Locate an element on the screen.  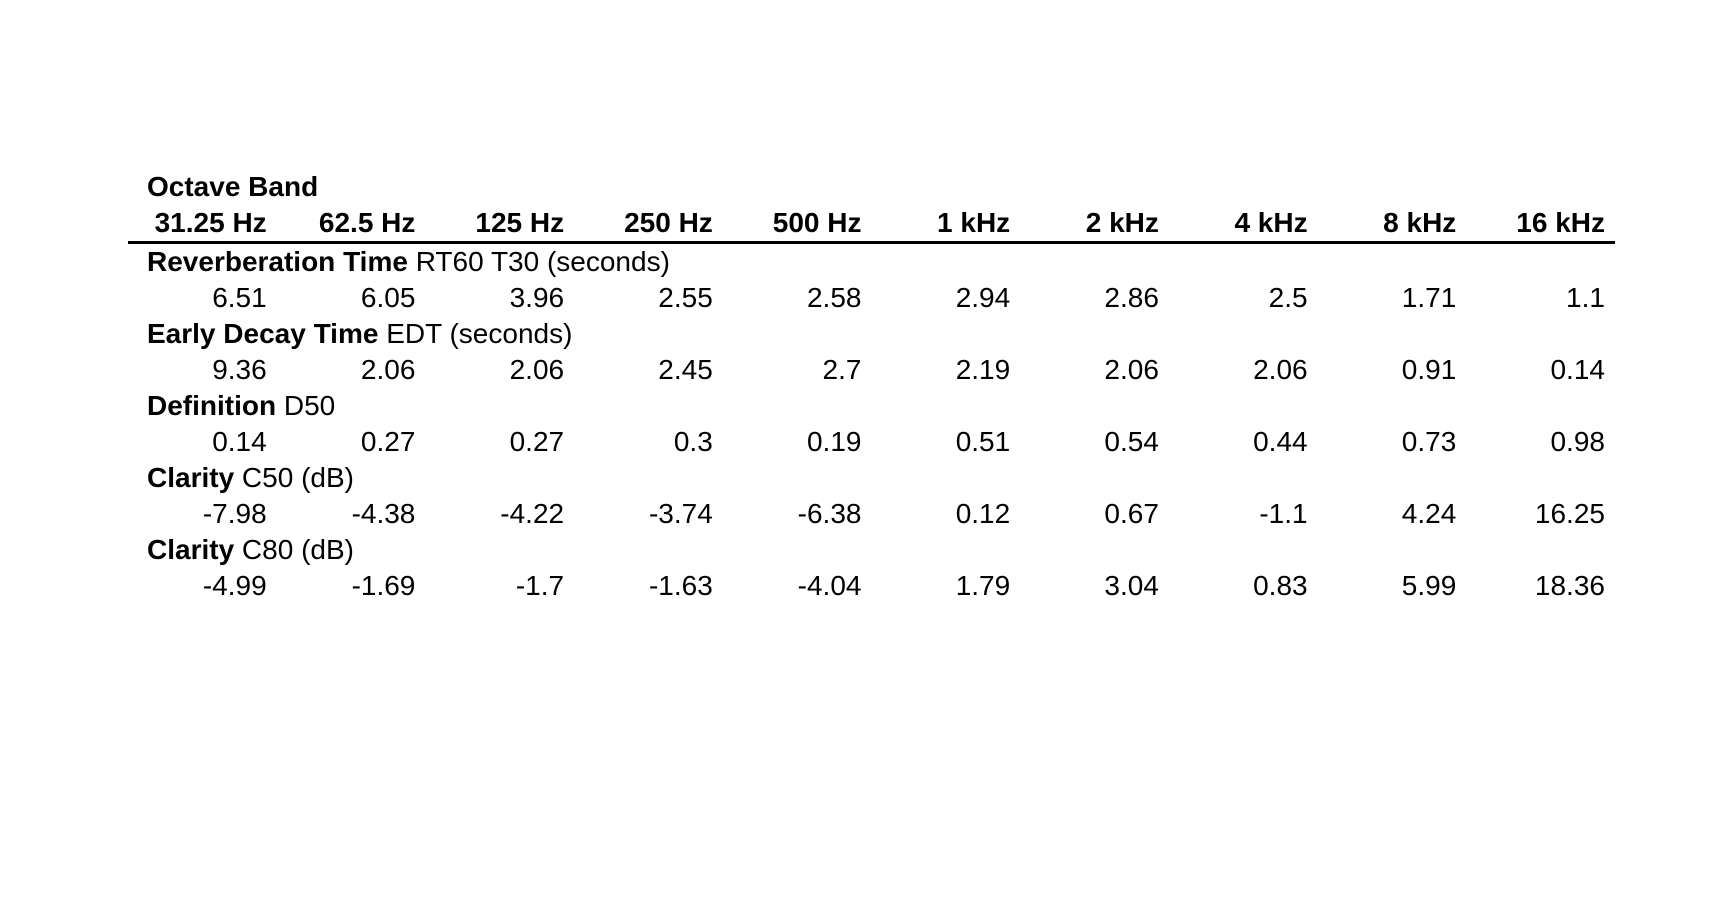
column-header: 250 Hz is located at coordinates (668, 222).